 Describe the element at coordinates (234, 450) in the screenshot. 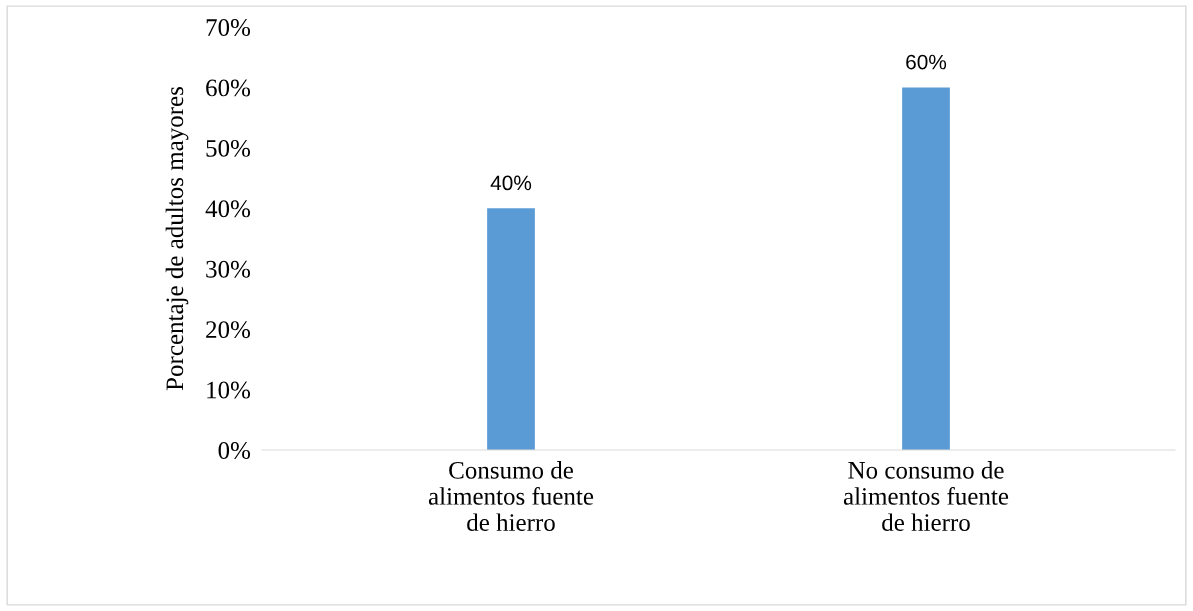

I see `y-tick-label: 0%` at that location.